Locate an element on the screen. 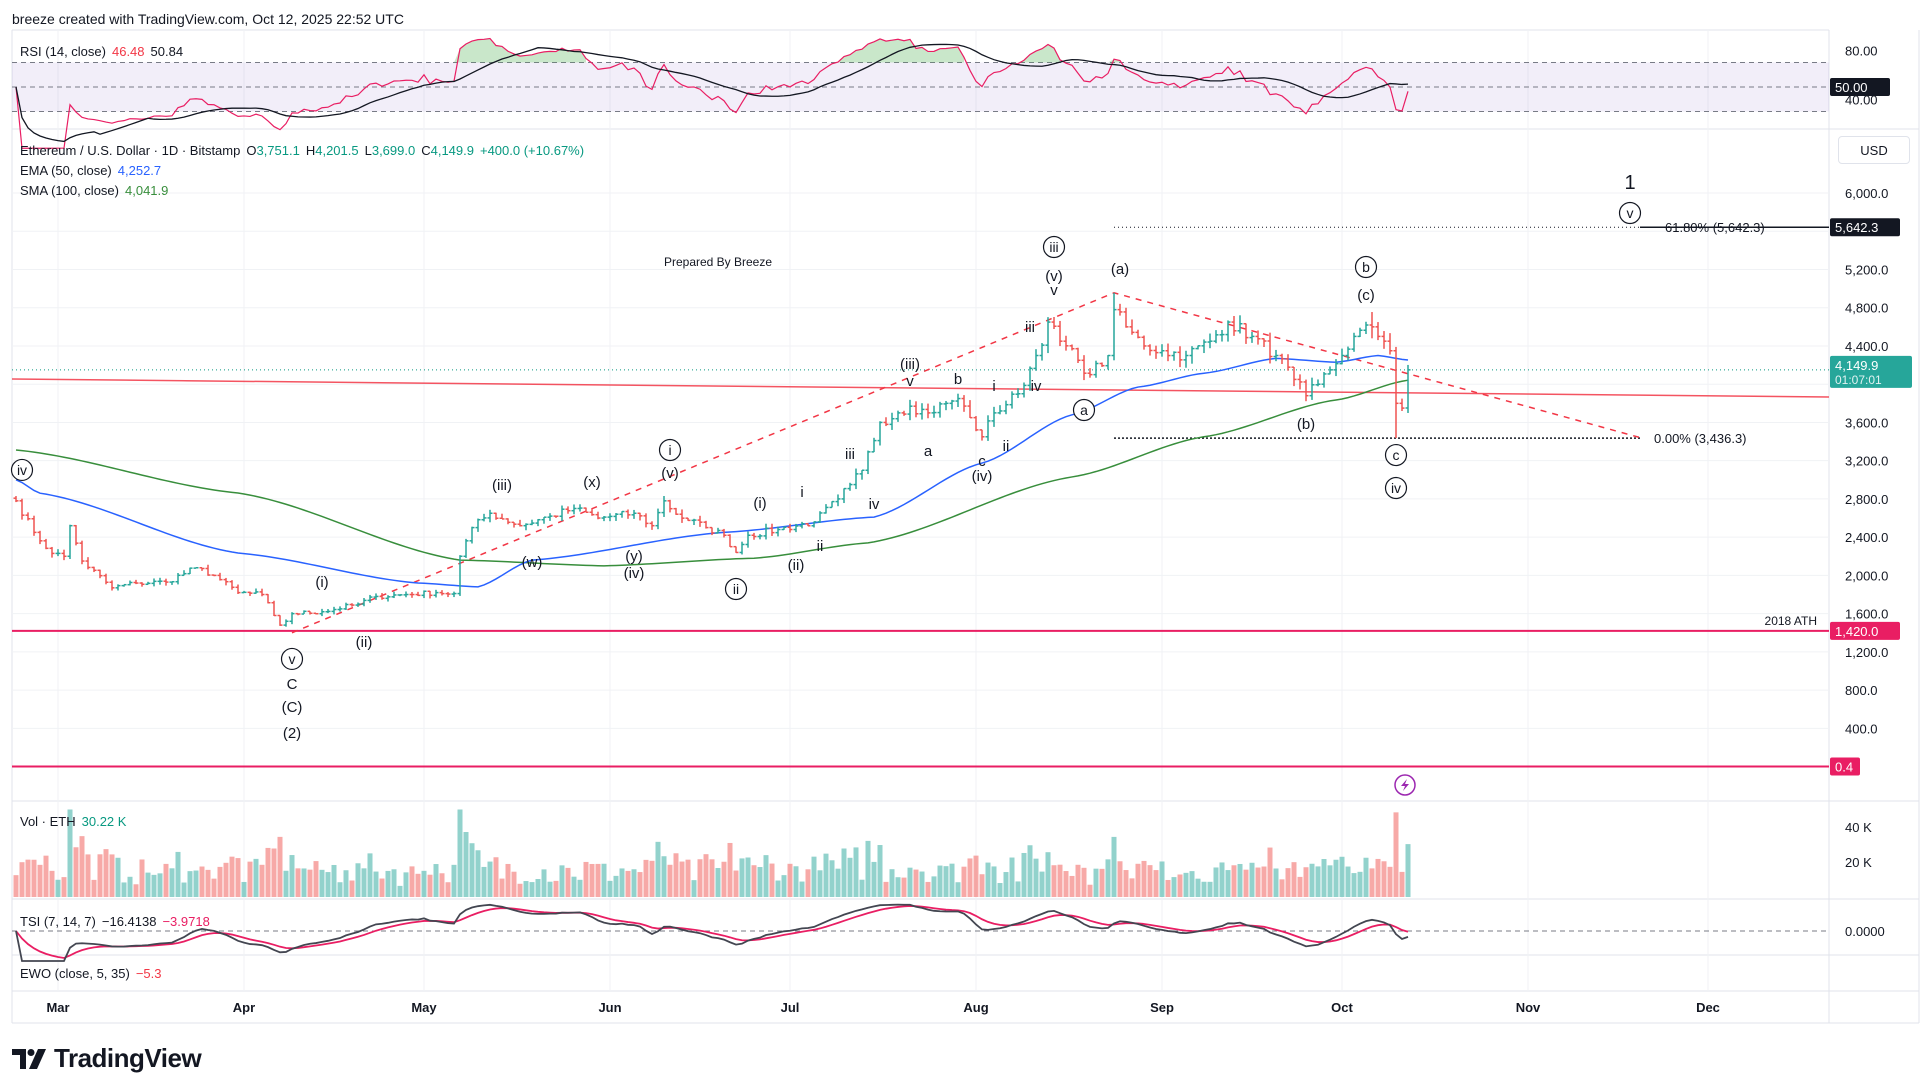  rsi-legend: RSI (14, close) 46.48 50.84 is located at coordinates (104, 51).